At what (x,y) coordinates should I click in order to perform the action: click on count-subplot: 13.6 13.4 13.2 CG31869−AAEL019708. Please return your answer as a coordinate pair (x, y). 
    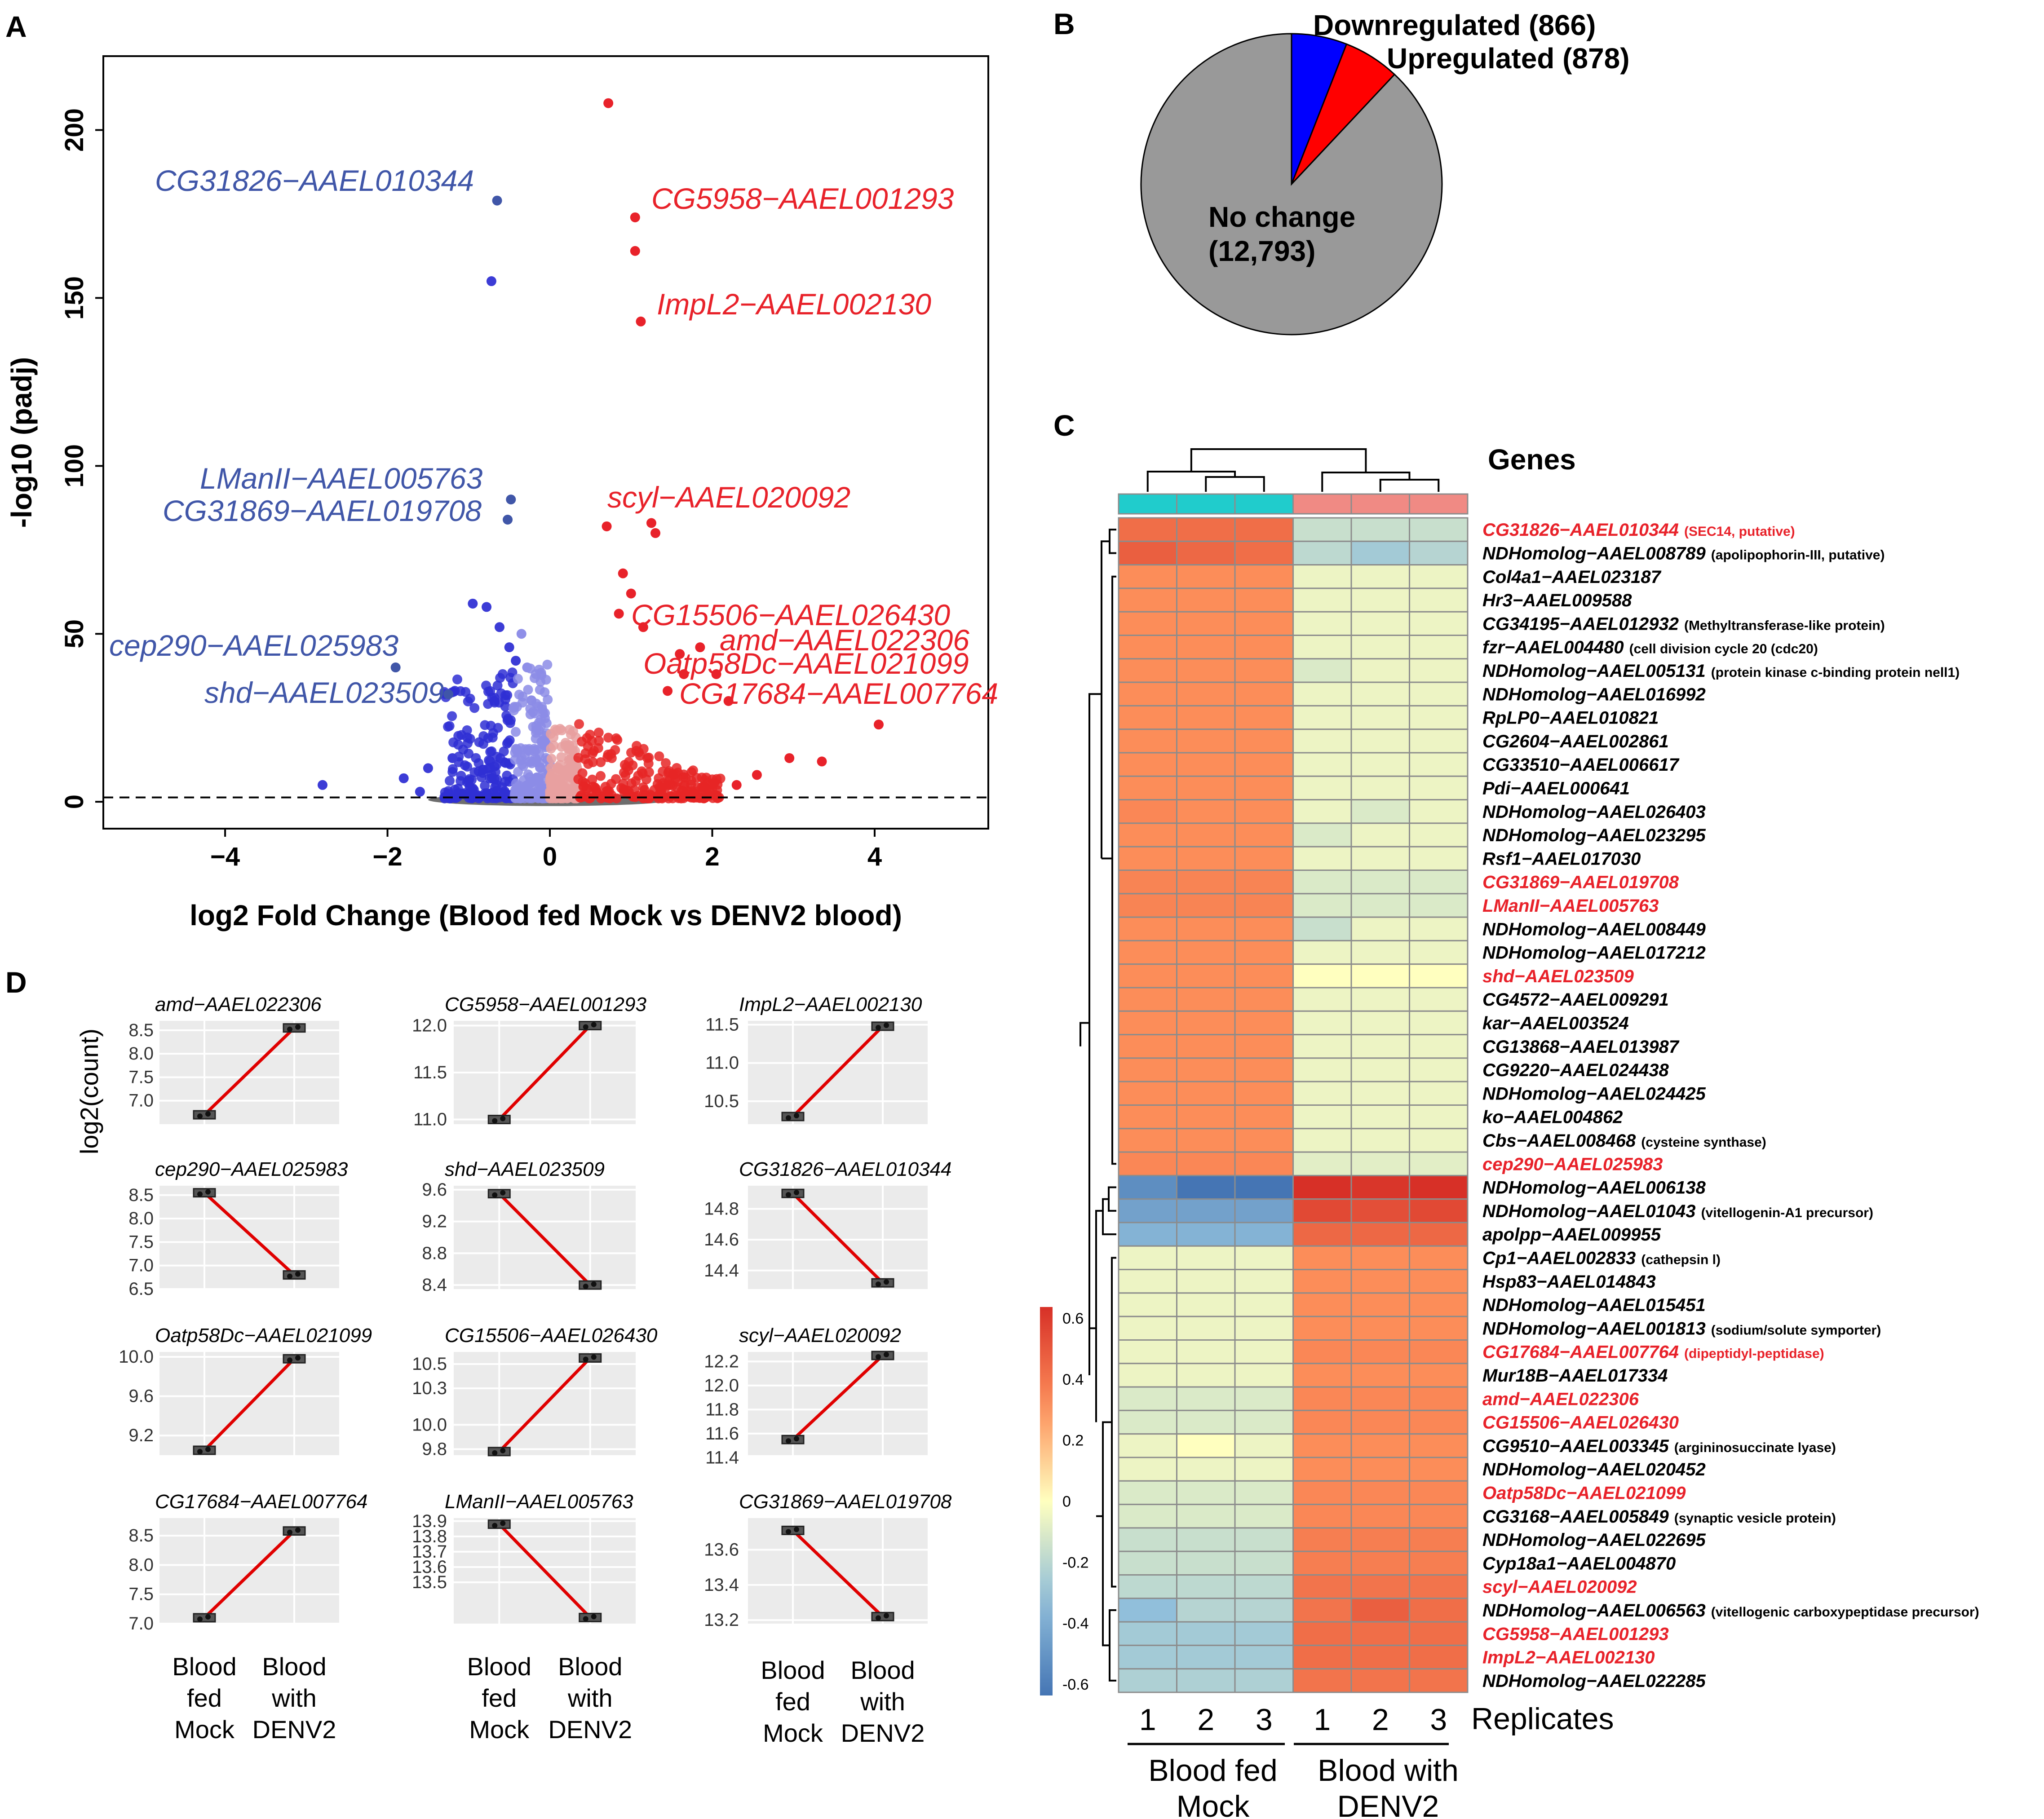
    Looking at the image, I should click on (828, 1561).